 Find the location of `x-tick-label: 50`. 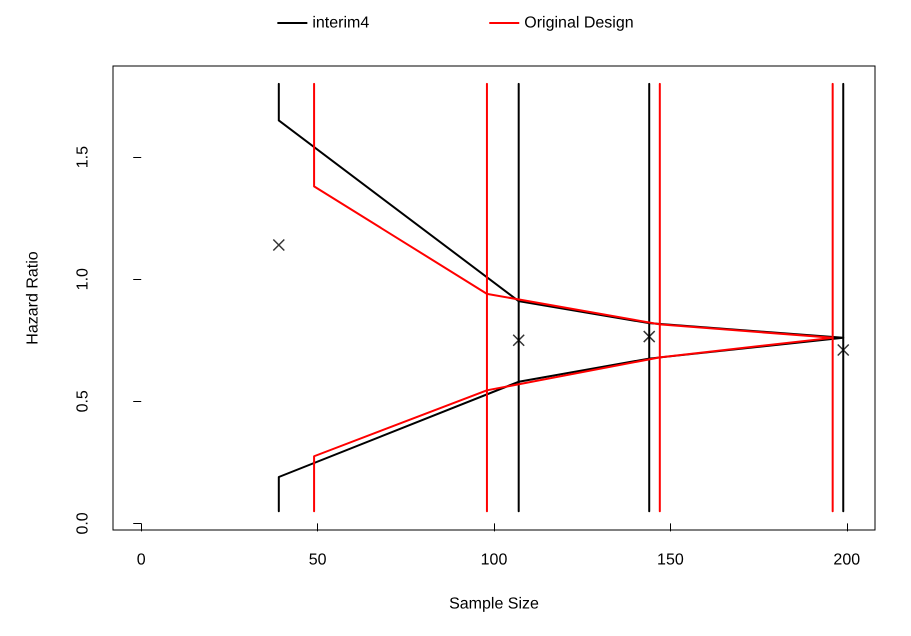

x-tick-label: 50 is located at coordinates (317, 560).